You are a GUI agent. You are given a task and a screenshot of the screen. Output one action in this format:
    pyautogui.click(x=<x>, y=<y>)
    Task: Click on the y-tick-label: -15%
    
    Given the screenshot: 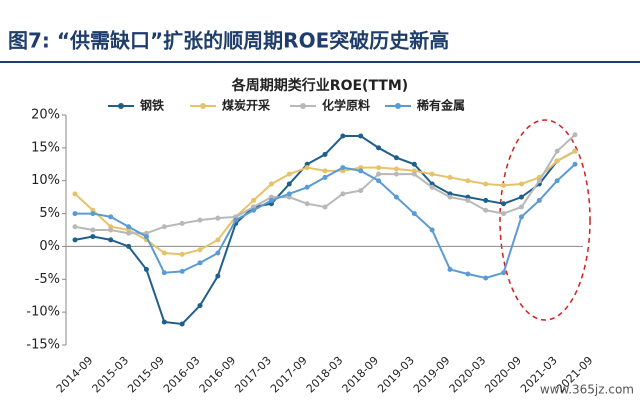 What is the action you would take?
    pyautogui.click(x=43, y=345)
    